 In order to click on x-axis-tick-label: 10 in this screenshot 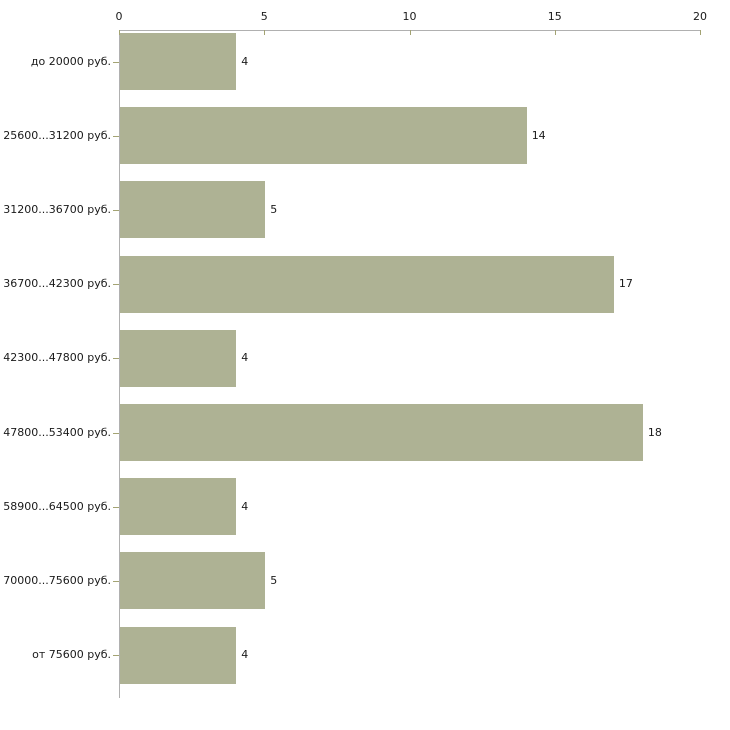, I will do `click(409, 16)`.